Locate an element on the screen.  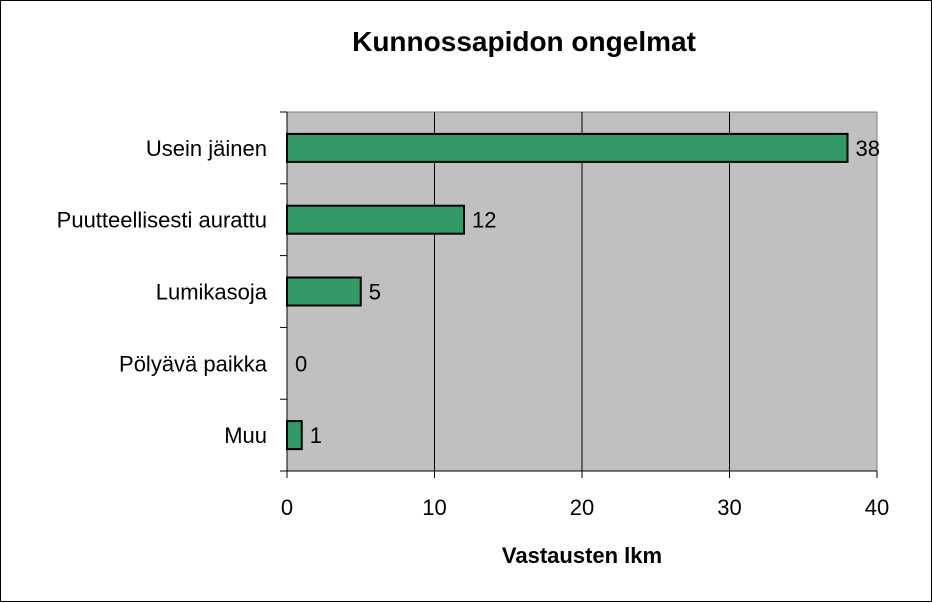
data-label: 12 is located at coordinates (484, 220).